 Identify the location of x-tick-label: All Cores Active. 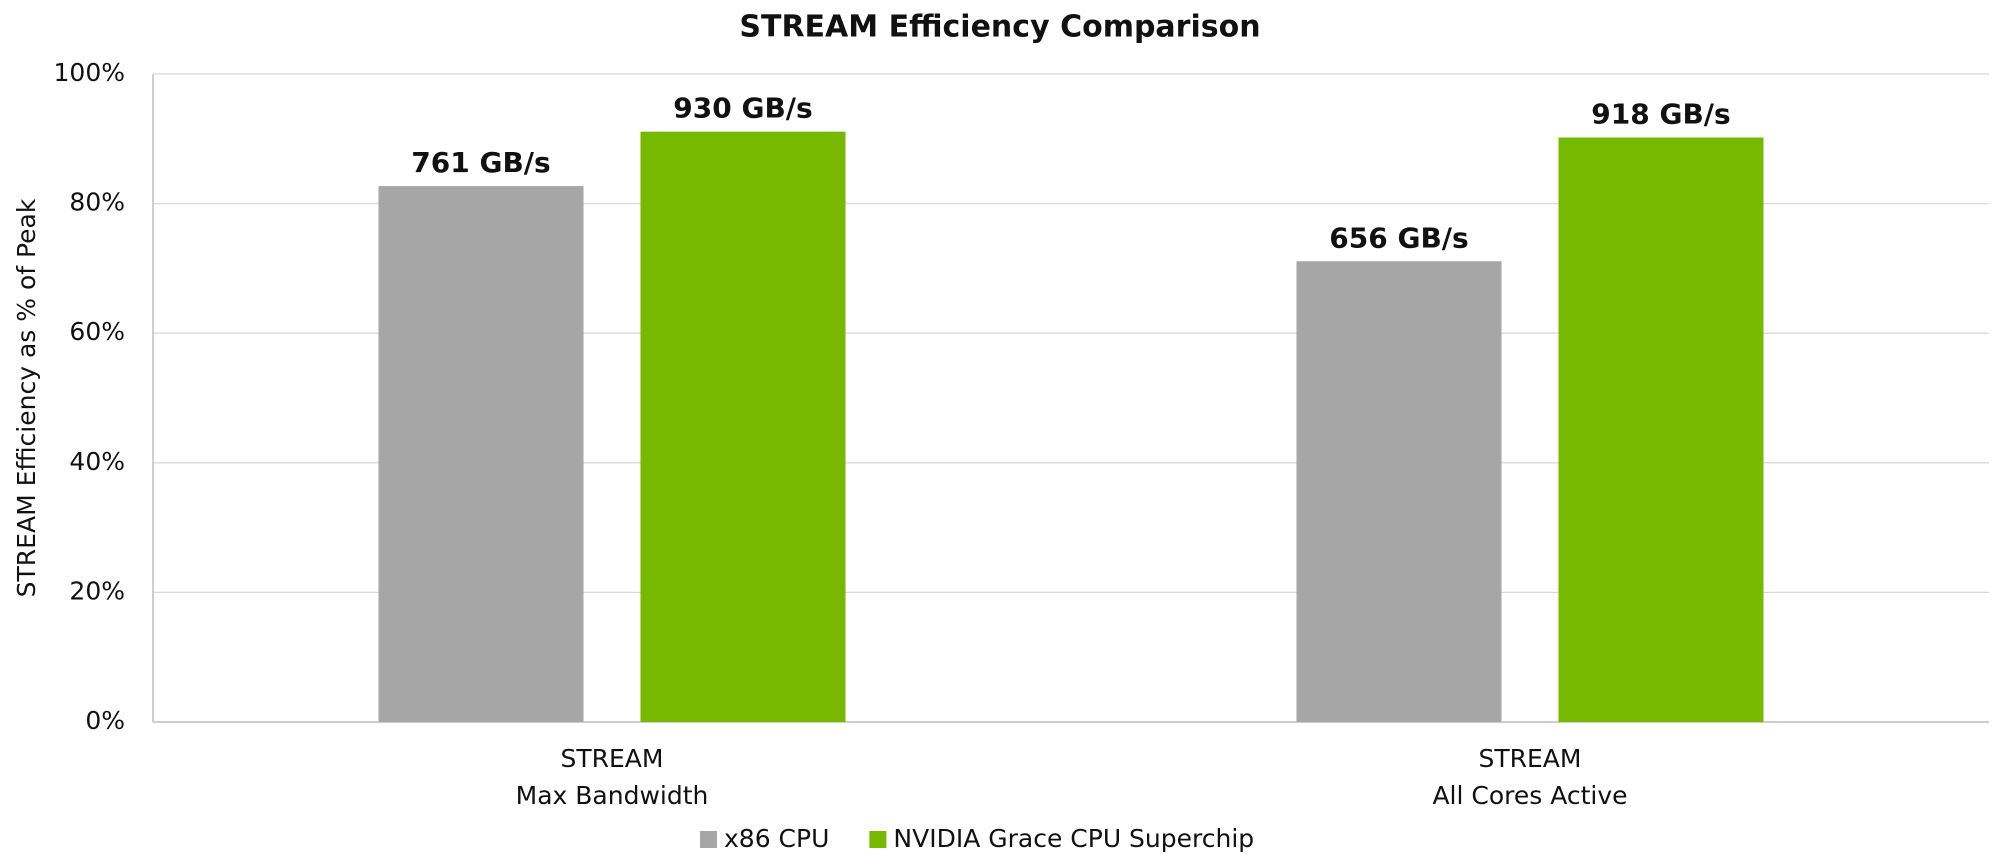
(1529, 795).